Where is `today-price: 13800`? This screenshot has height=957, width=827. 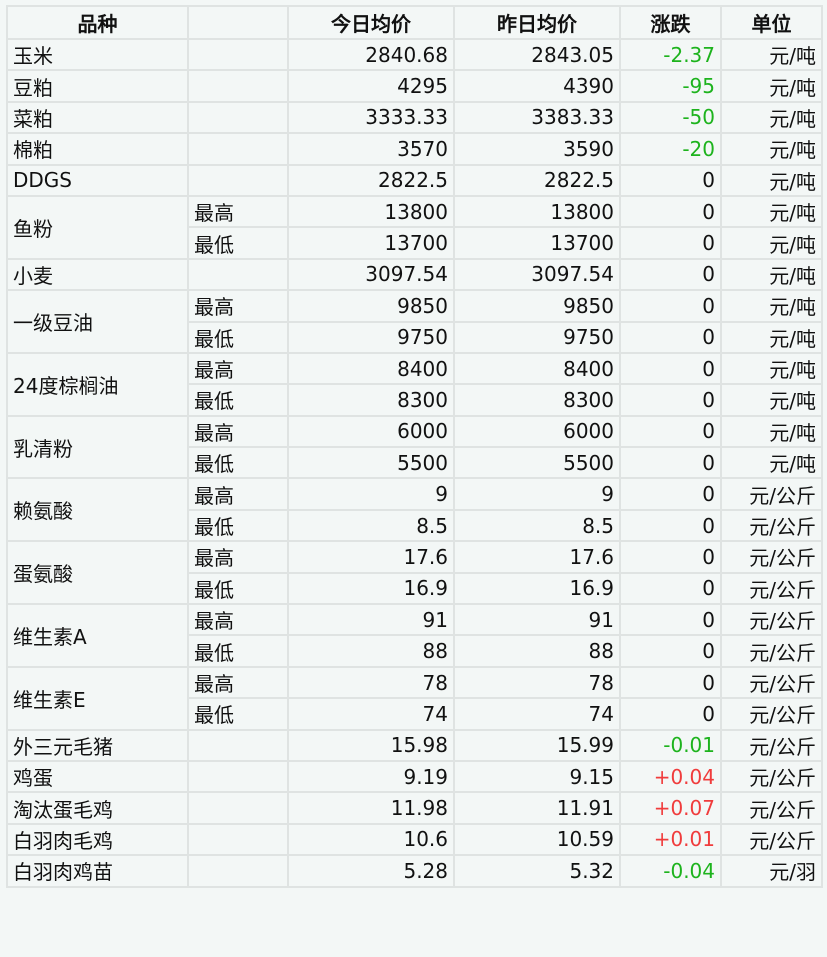 today-price: 13800 is located at coordinates (371, 211).